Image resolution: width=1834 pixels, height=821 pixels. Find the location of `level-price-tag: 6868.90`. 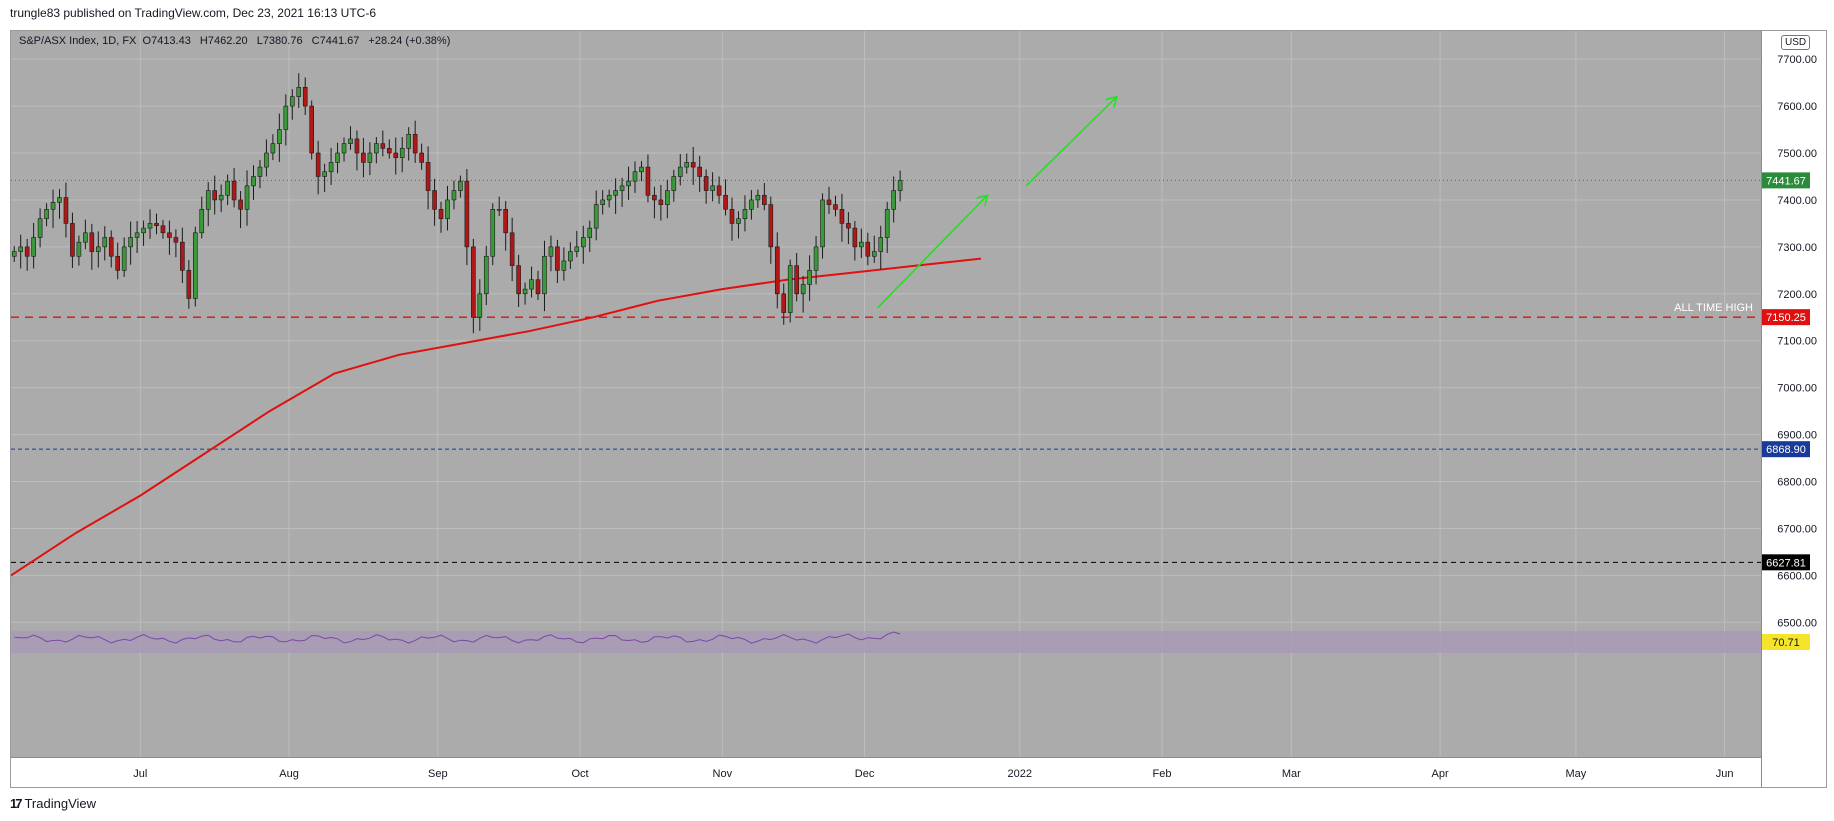

level-price-tag: 6868.90 is located at coordinates (1786, 450).